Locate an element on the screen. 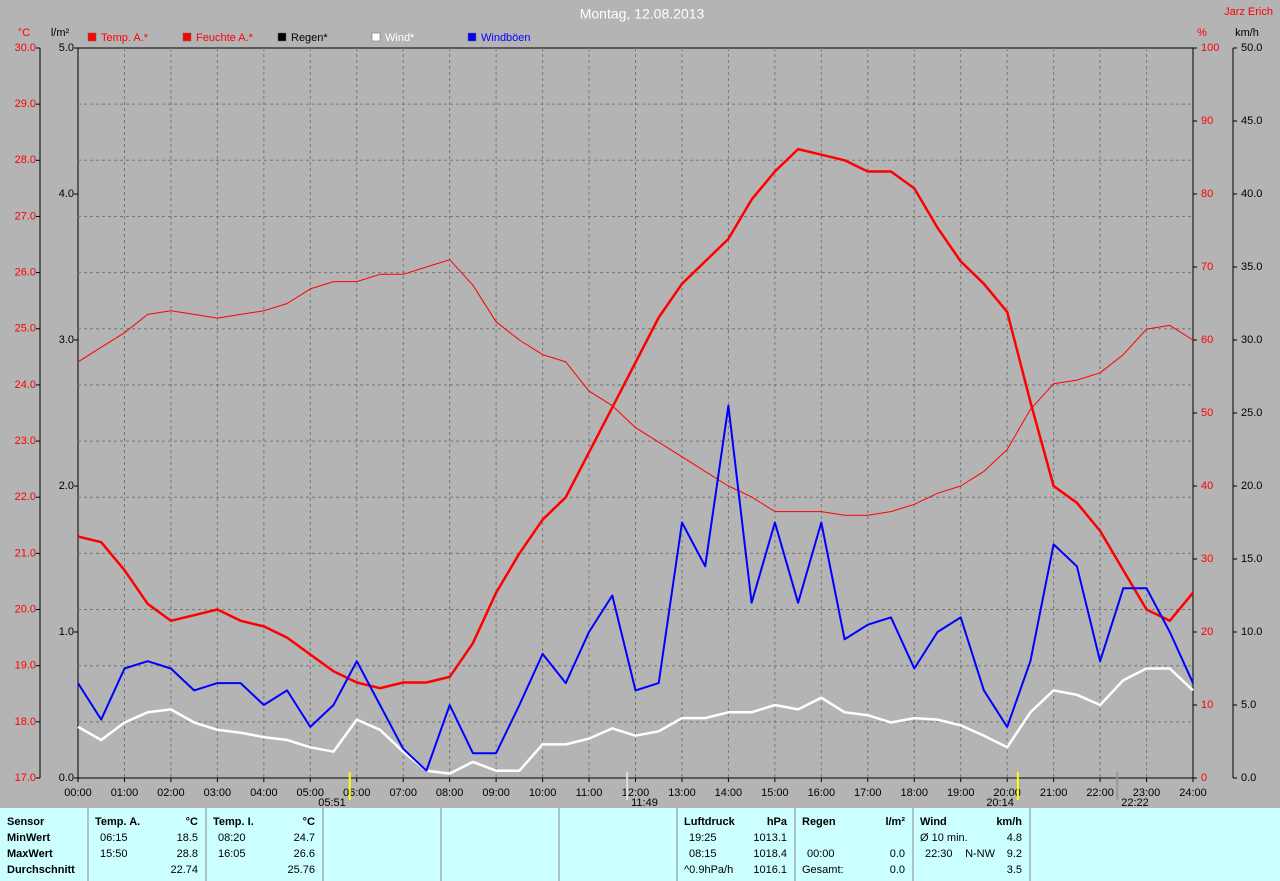 Image resolution: width=1280 pixels, height=881 pixels. stats-time: 08:20 is located at coordinates (232, 838).